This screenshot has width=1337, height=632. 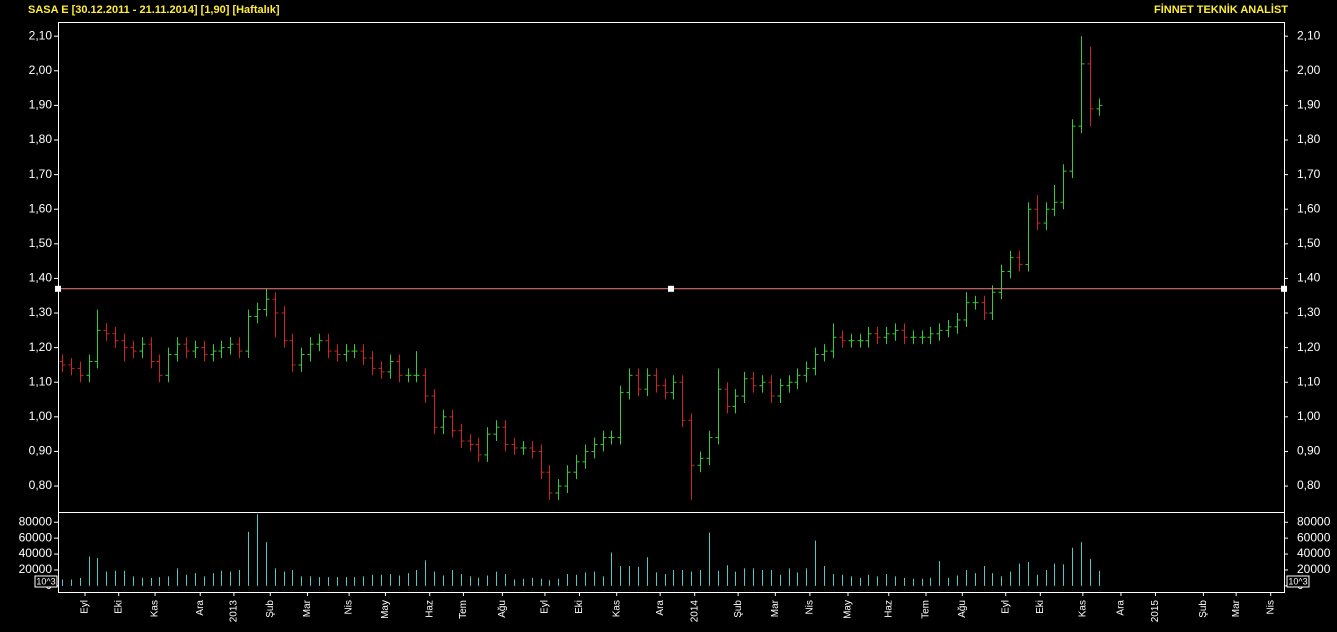 What do you see at coordinates (1155, 611) in the screenshot?
I see `x-tick-label: 2015` at bounding box center [1155, 611].